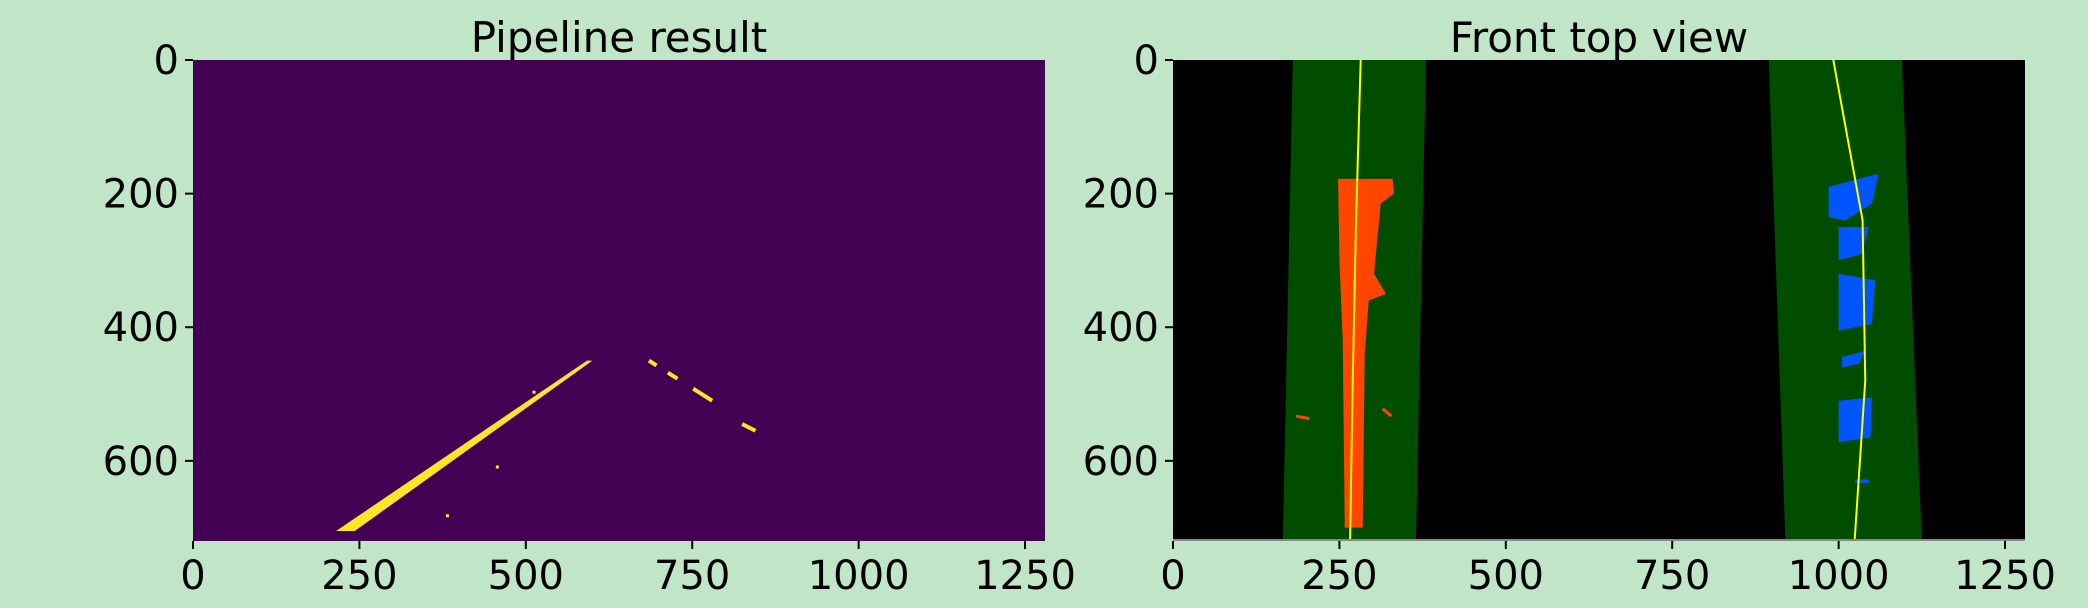 This screenshot has height=608, width=2088. I want to click on lane-line-pixels, so click(464, 445).